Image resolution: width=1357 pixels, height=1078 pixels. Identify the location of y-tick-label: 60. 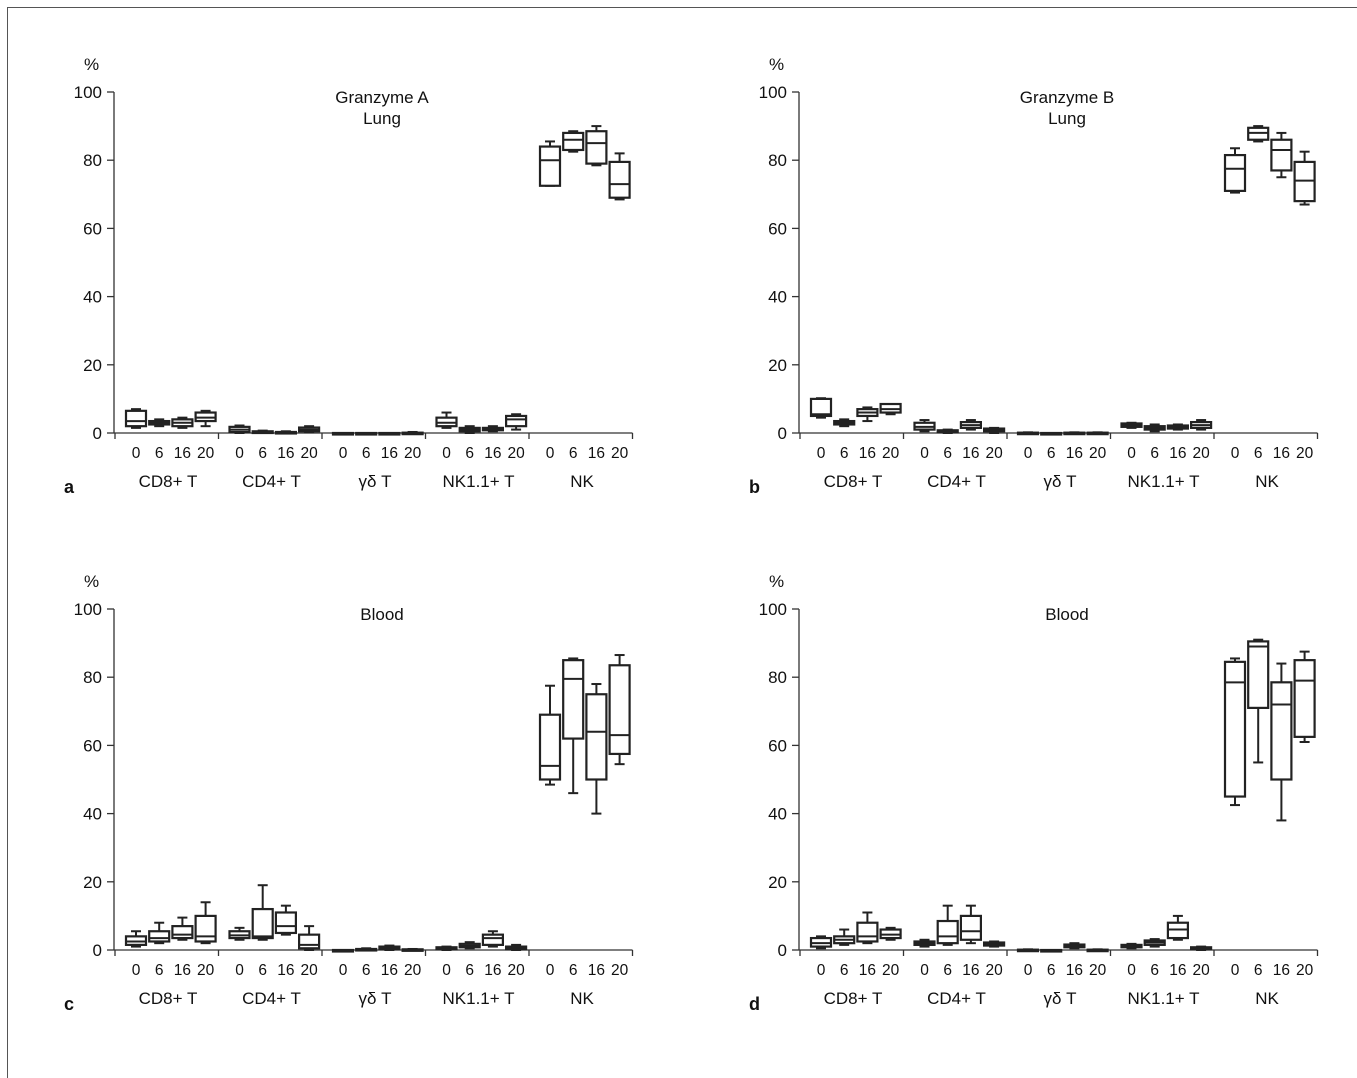
(92, 745).